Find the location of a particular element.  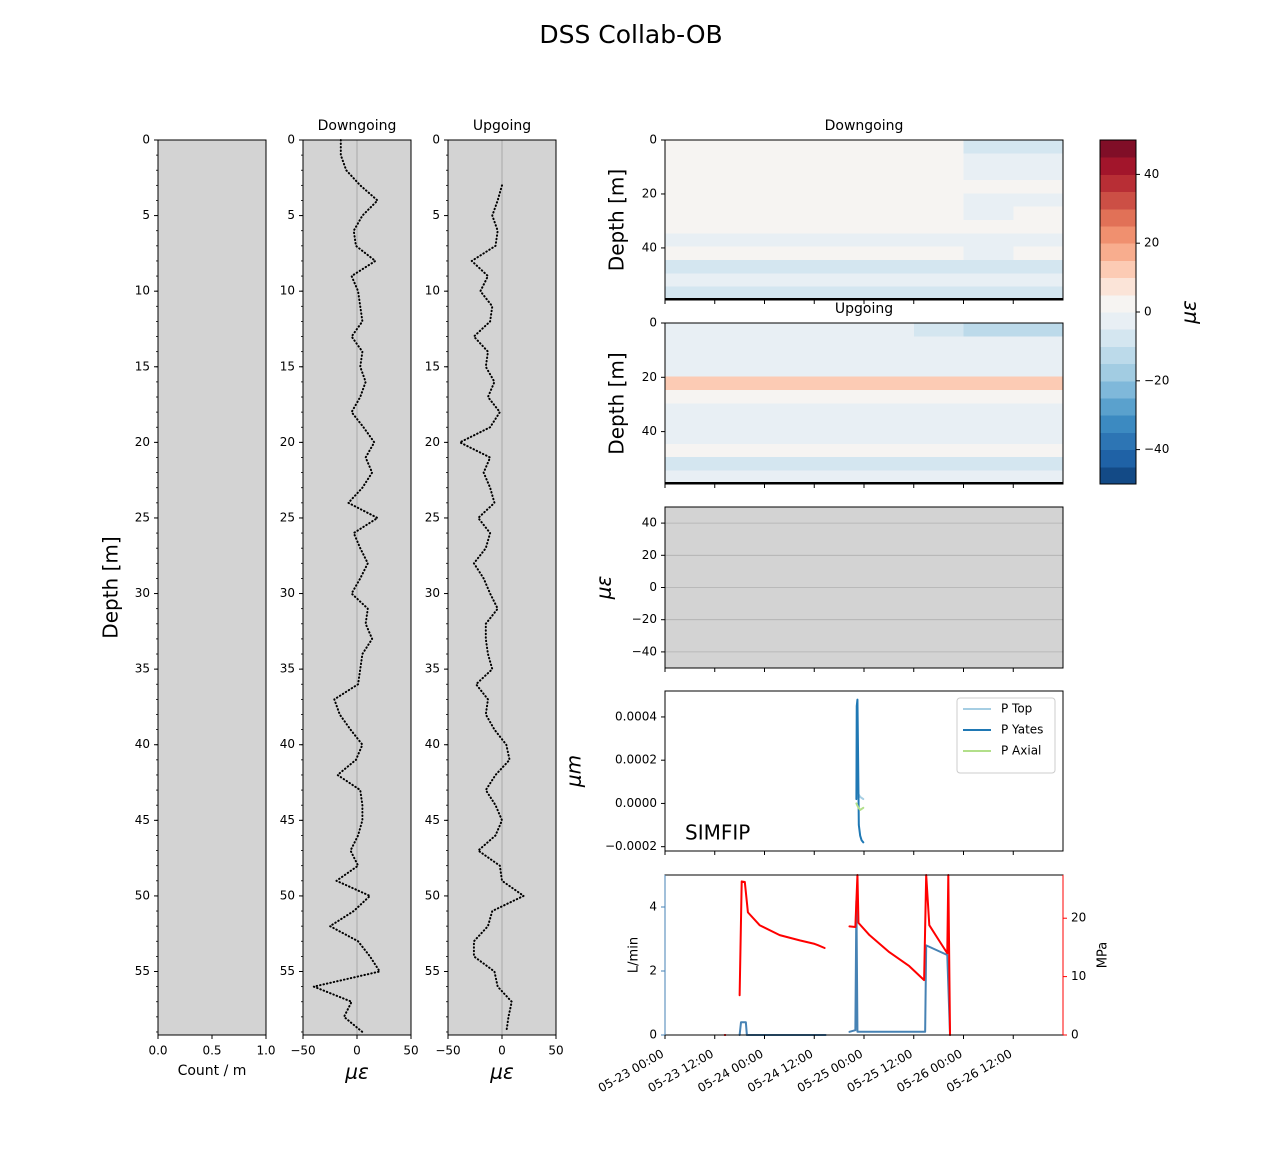

legend-box is located at coordinates (1006, 735).